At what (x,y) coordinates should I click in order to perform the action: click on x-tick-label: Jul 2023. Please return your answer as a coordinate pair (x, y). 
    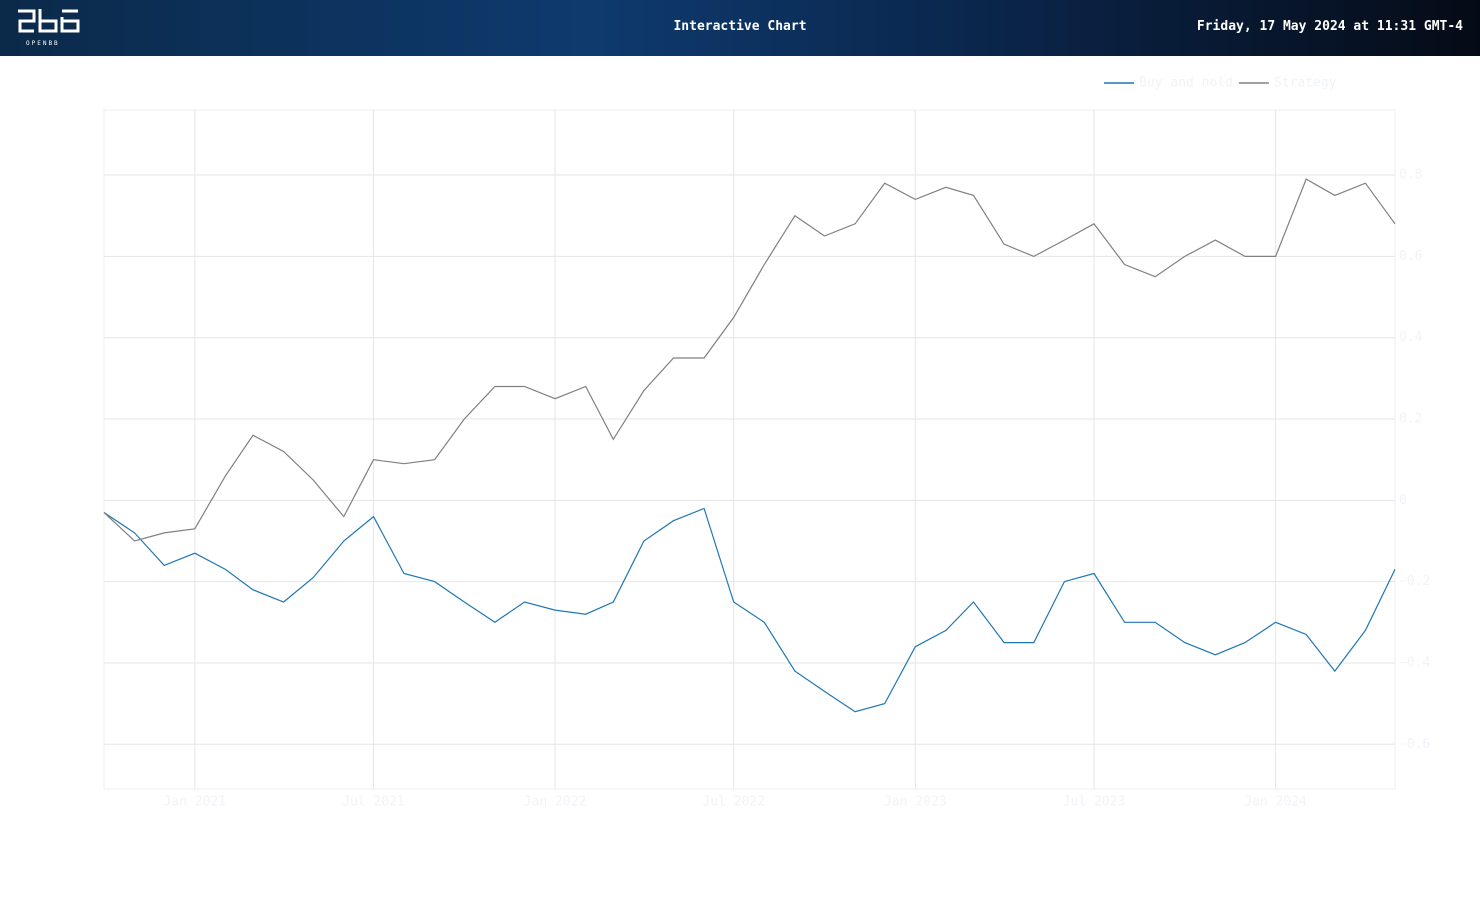
    Looking at the image, I should click on (1094, 802).